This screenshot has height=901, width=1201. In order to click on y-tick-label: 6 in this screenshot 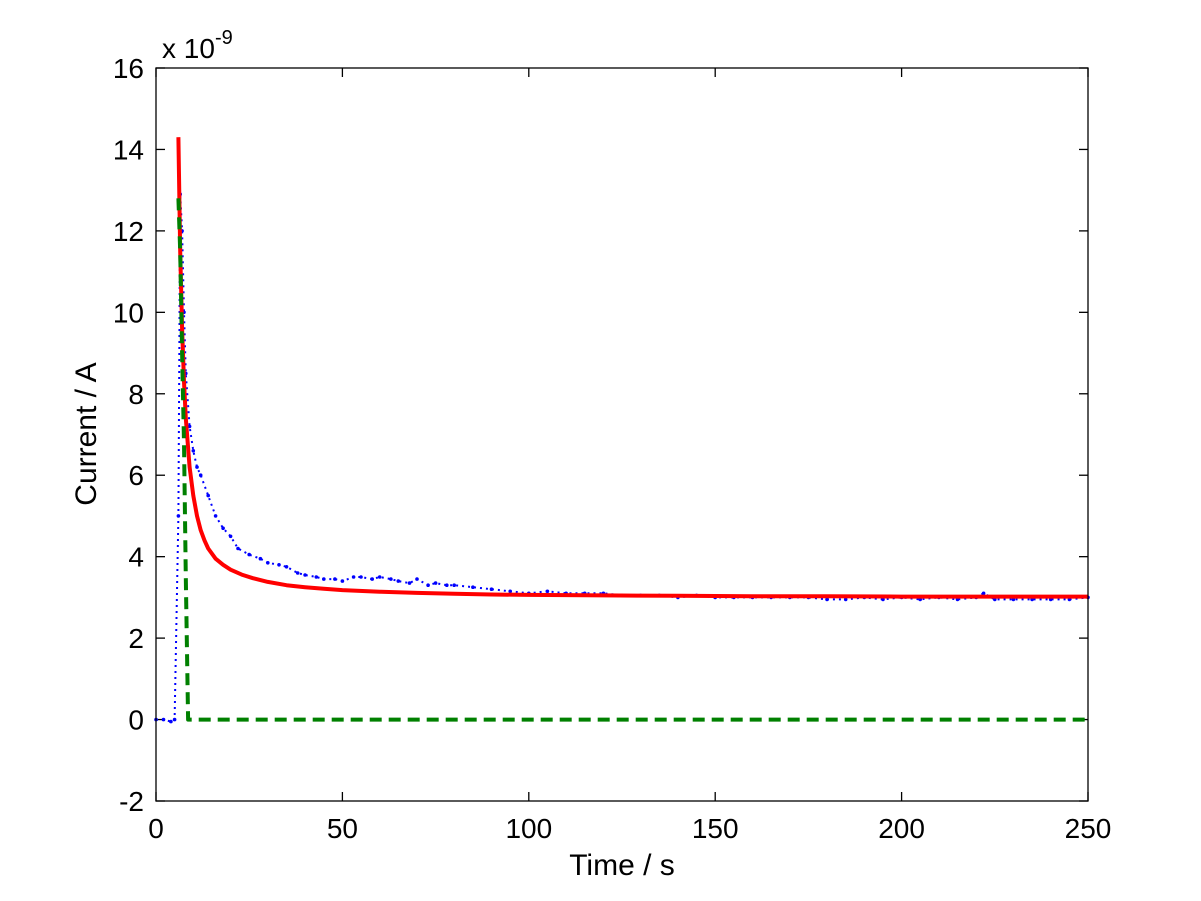, I will do `click(136, 475)`.